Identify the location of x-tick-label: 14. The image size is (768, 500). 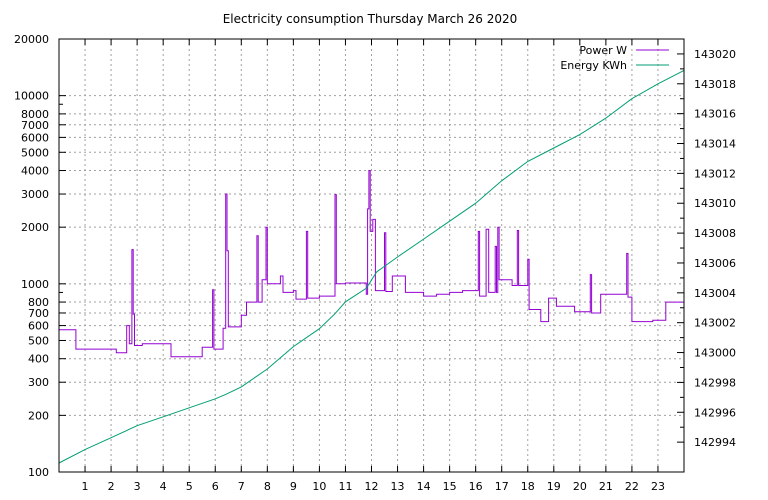
(424, 486).